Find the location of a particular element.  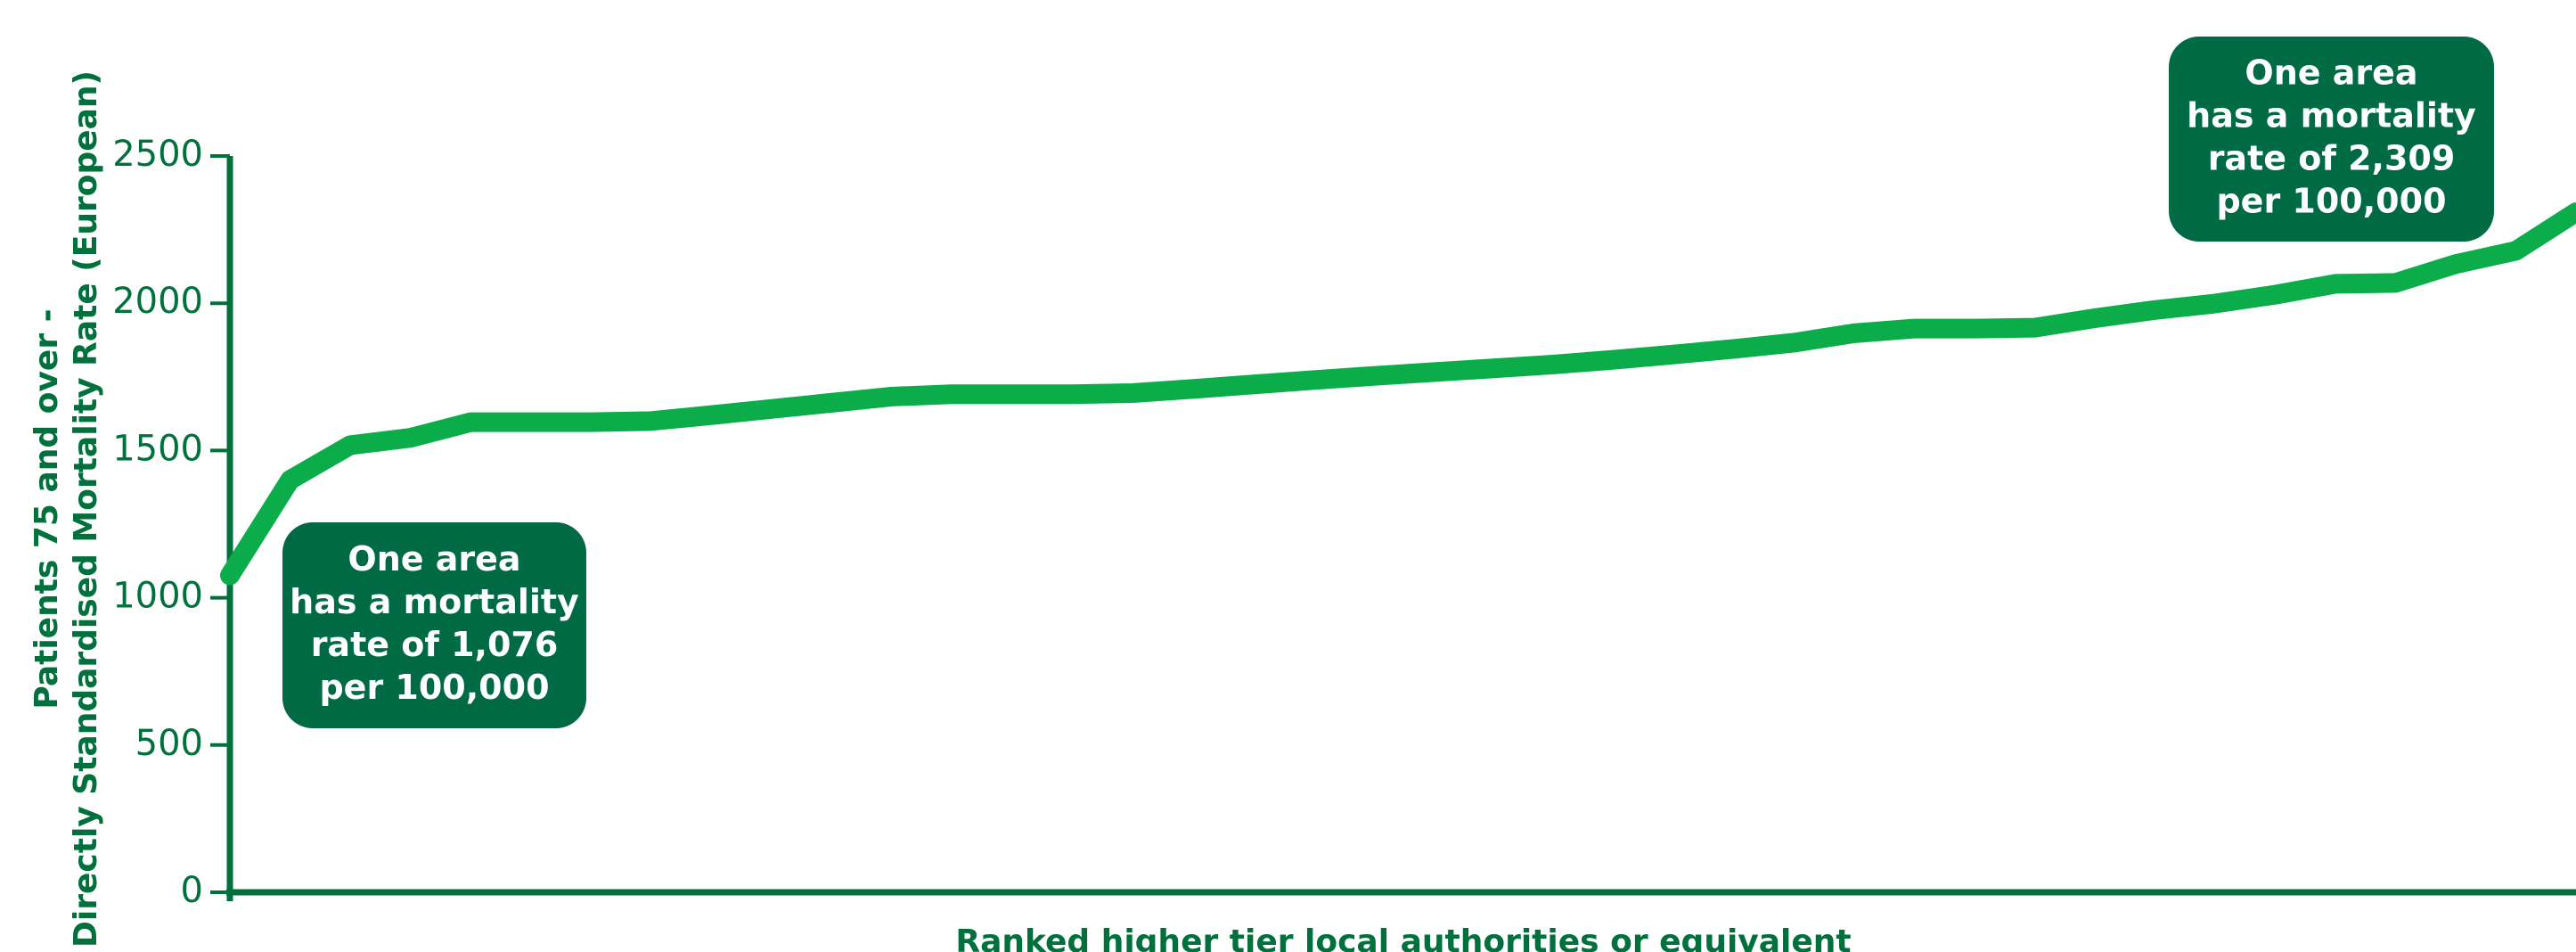

y-tick-label: 1000 is located at coordinates (157, 596).